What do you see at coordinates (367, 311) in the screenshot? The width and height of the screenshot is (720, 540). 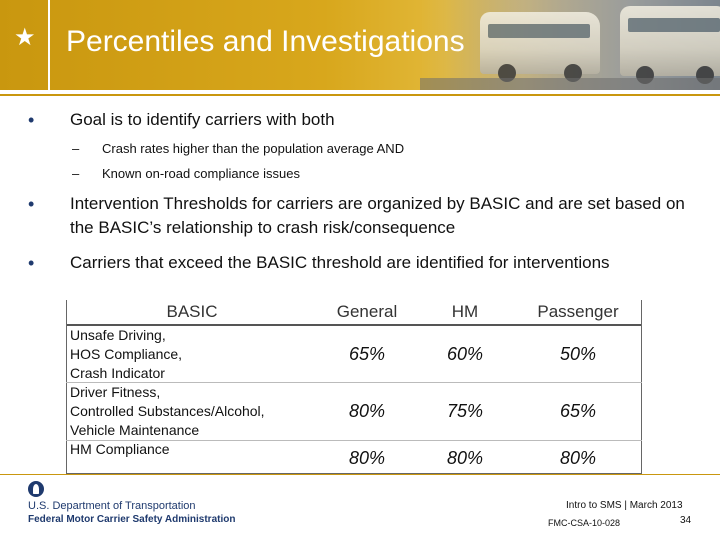 I see `header-general: General` at bounding box center [367, 311].